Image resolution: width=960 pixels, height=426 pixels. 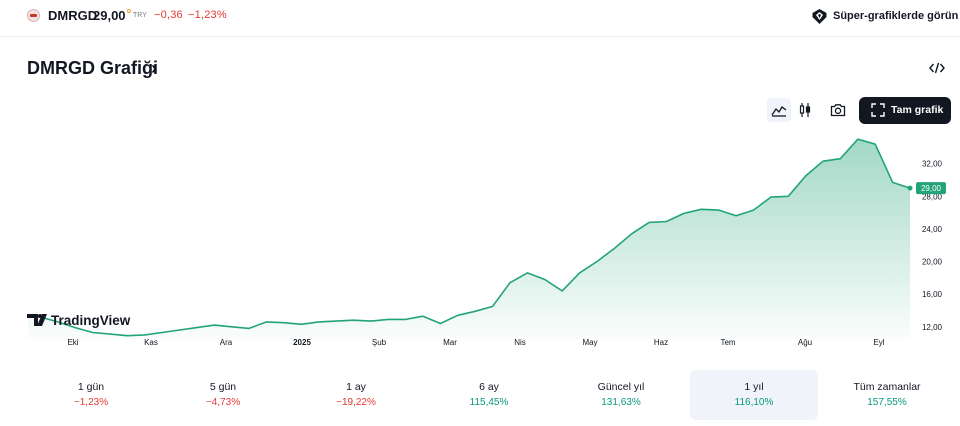 I want to click on tradingview-watermark: TradingView, so click(x=79, y=320).